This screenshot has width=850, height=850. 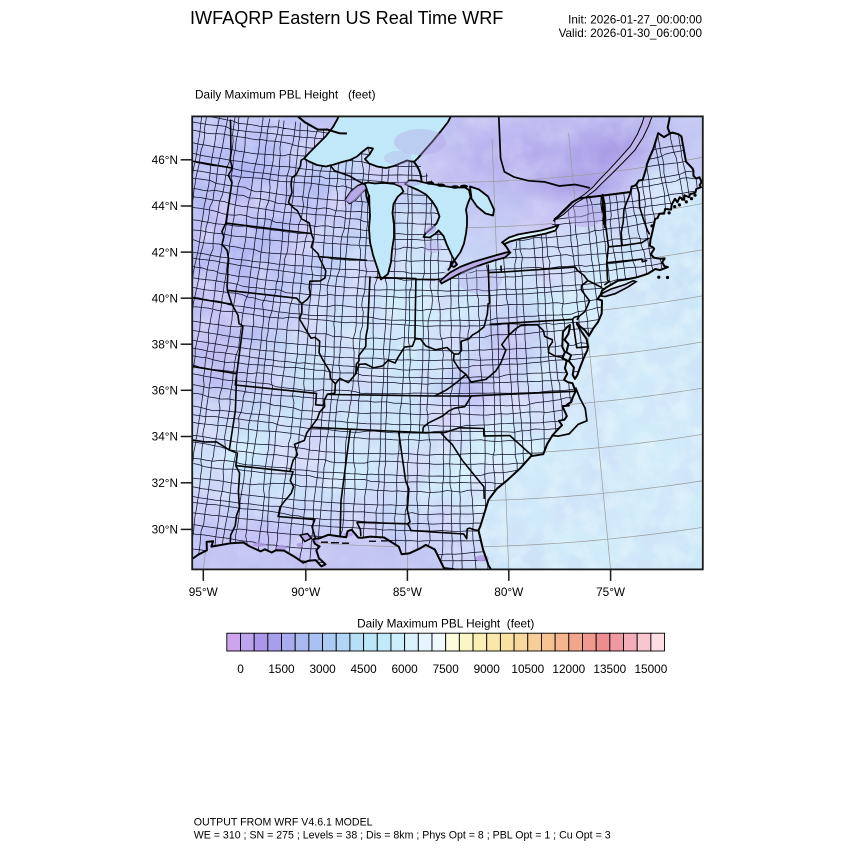 I want to click on svg-text:Daily Maximum PBL Height (fe: Daily Maximum PBL Height (feet), so click(x=285, y=94).